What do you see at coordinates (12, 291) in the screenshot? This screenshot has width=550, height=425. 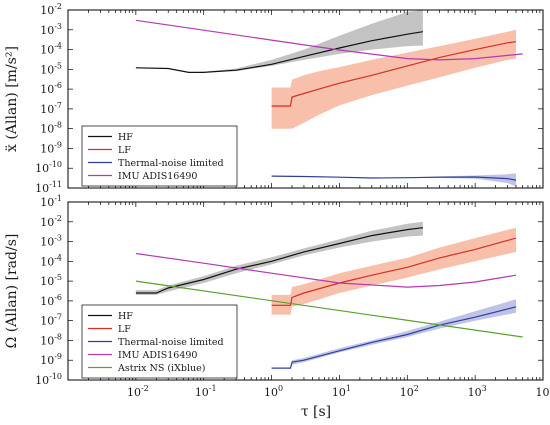 I see `y-axis-label: Ω (Allan) [rad/s]` at bounding box center [12, 291].